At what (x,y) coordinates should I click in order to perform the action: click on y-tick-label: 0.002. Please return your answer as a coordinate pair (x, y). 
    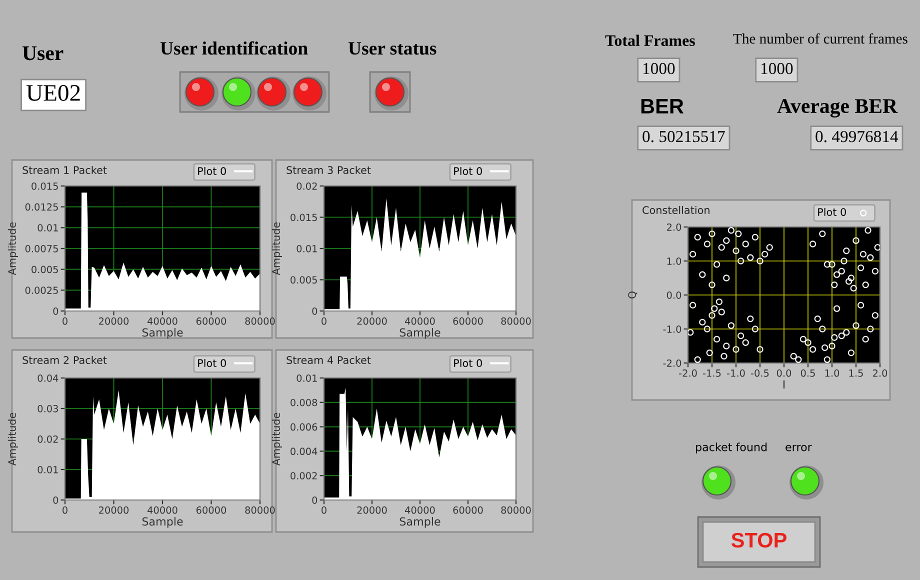
    Looking at the image, I should click on (303, 476).